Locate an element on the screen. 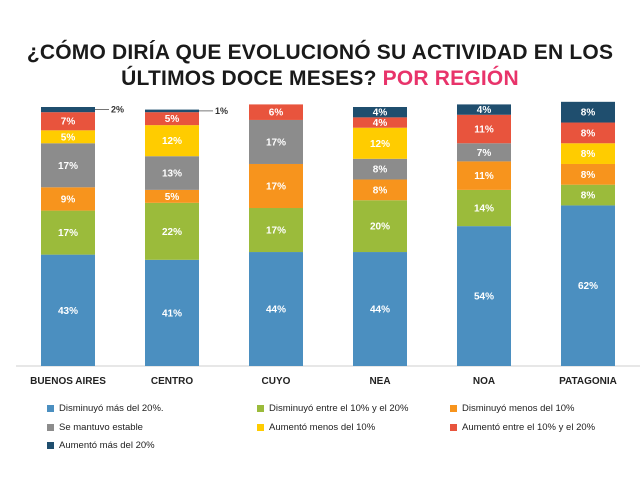 The image size is (640, 480). legend-label: Disminuyó entre el 10% y el 20% is located at coordinates (339, 408).